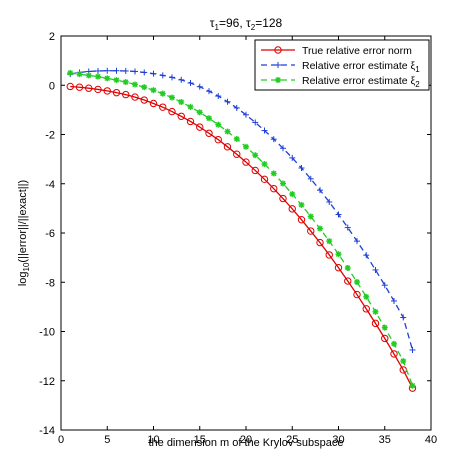  I want to click on legend-item: True relative error norm, so click(336, 51).